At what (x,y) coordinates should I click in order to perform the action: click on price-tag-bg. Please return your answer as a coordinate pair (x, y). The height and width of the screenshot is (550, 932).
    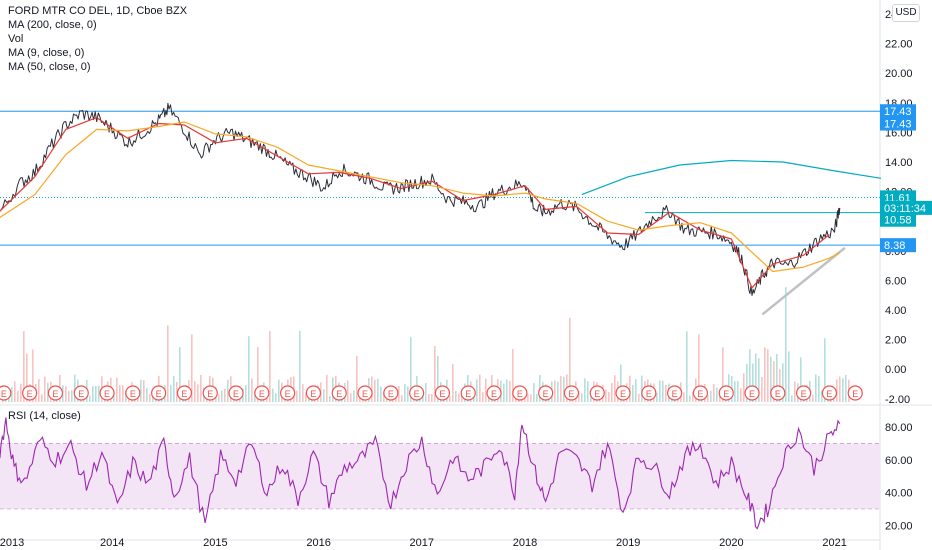
    Looking at the image, I should click on (906, 207).